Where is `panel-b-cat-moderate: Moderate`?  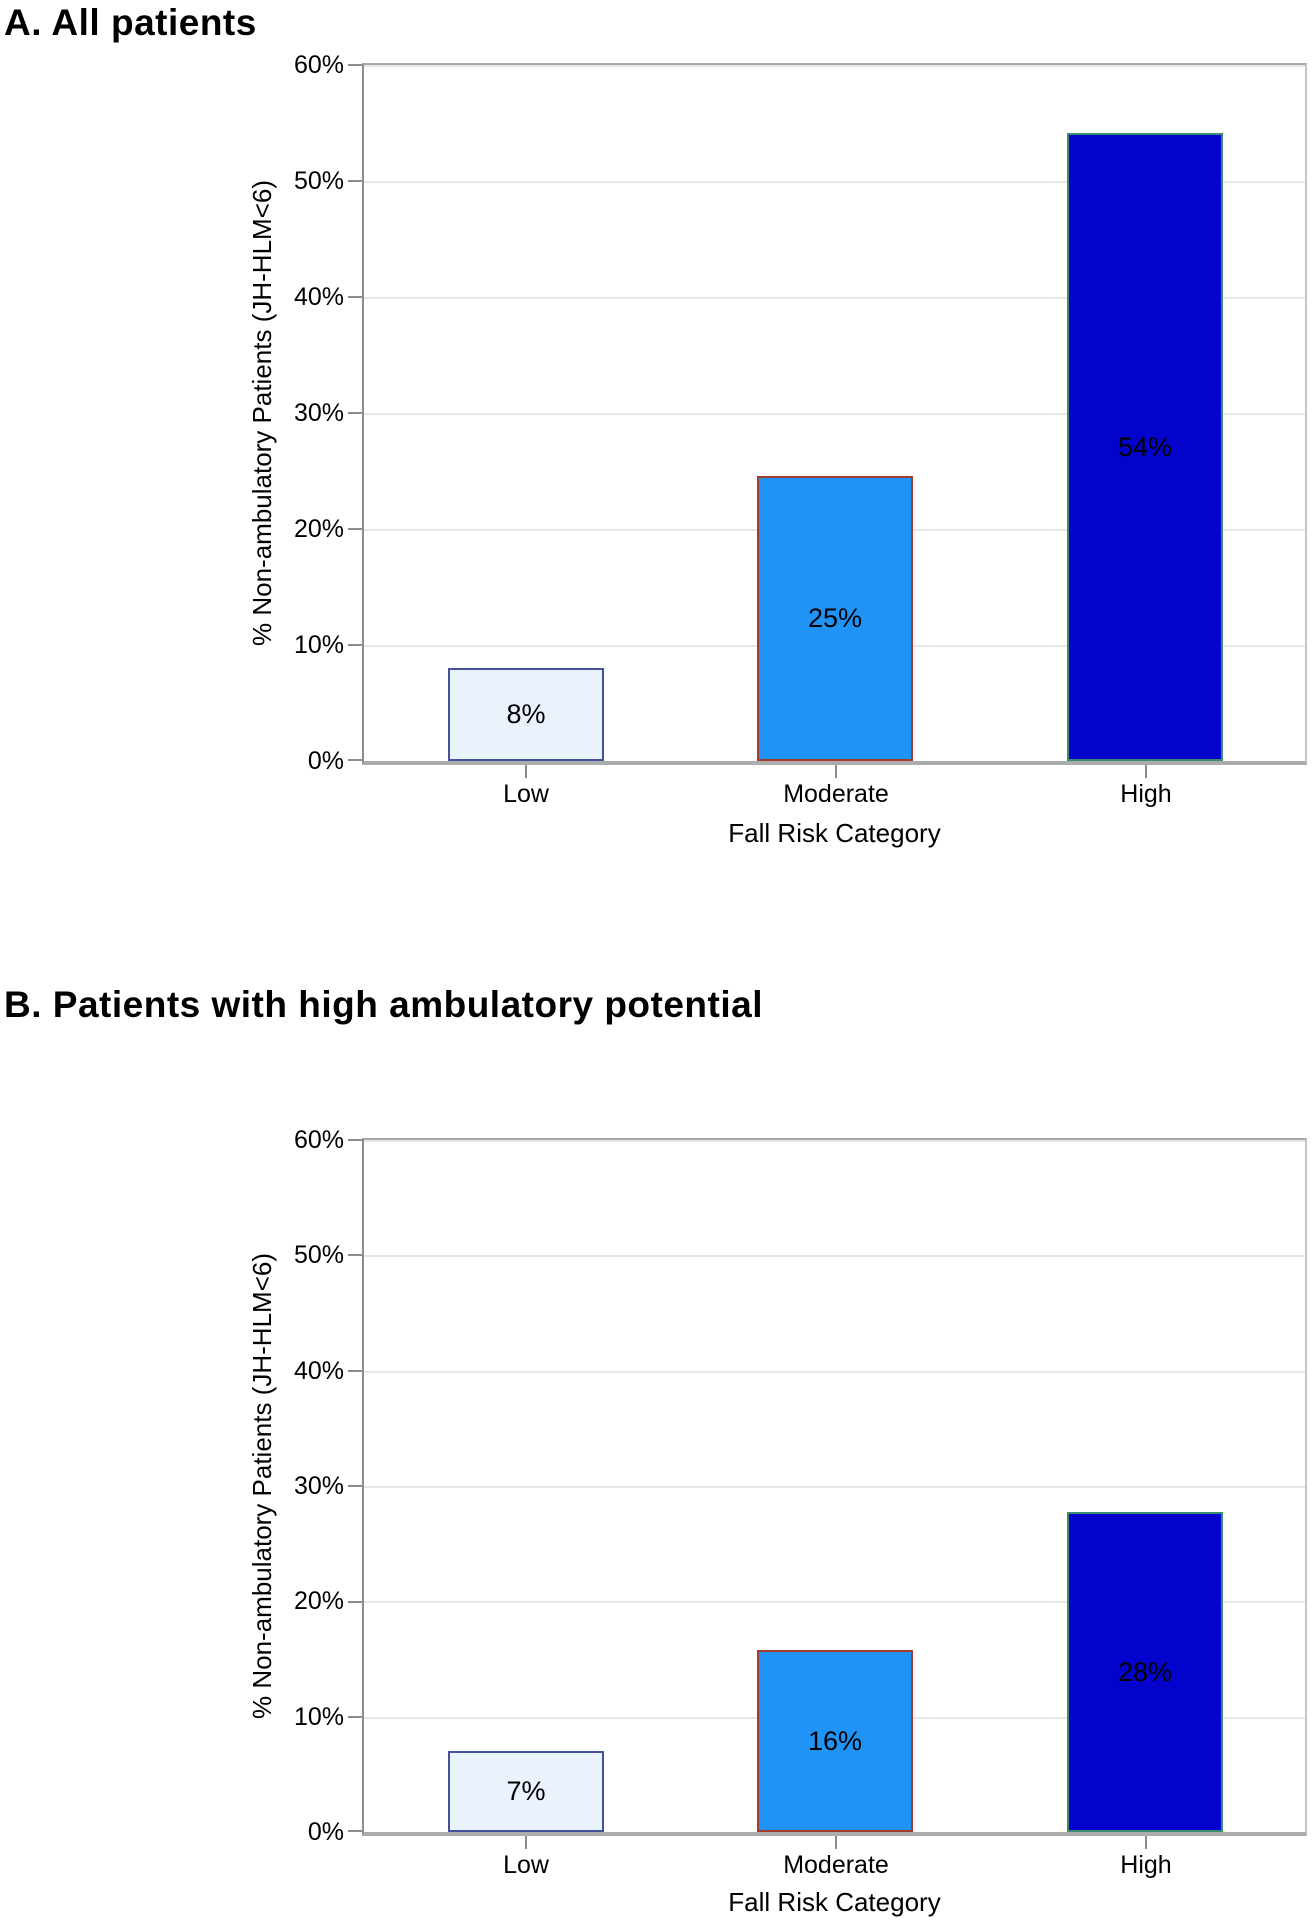
panel-b-cat-moderate: Moderate is located at coordinates (836, 1865).